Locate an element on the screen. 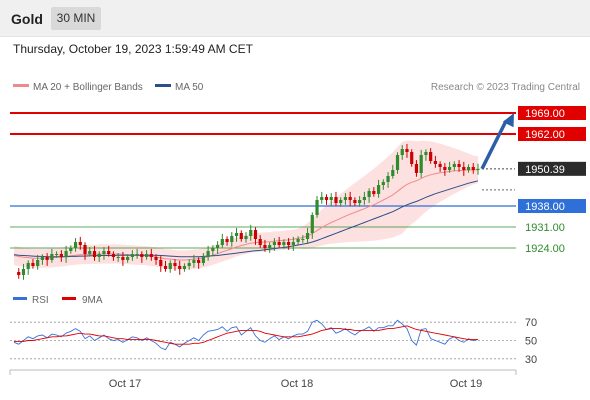 This screenshot has width=590, height=400. rsi-line is located at coordinates (246, 335).